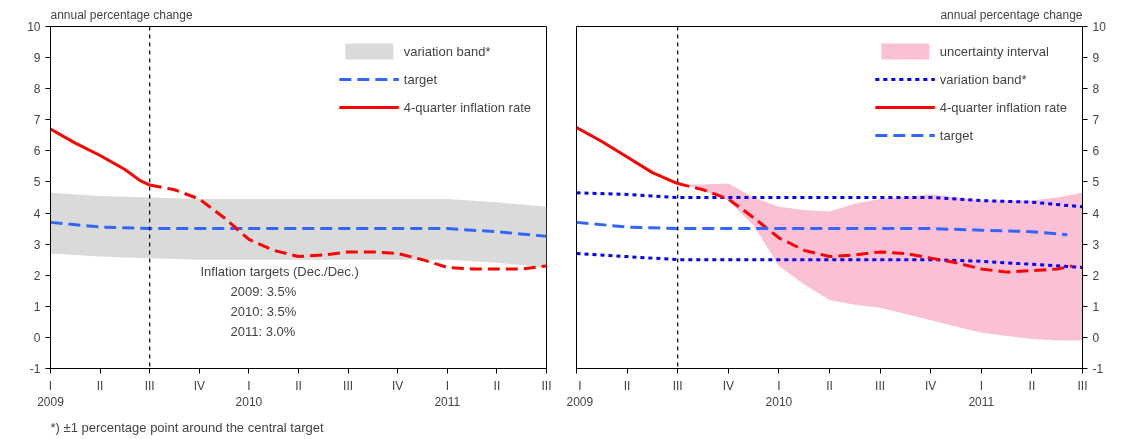 Image resolution: width=1133 pixels, height=439 pixels. Describe the element at coordinates (37, 151) in the screenshot. I see `y-tick-label: 6` at that location.